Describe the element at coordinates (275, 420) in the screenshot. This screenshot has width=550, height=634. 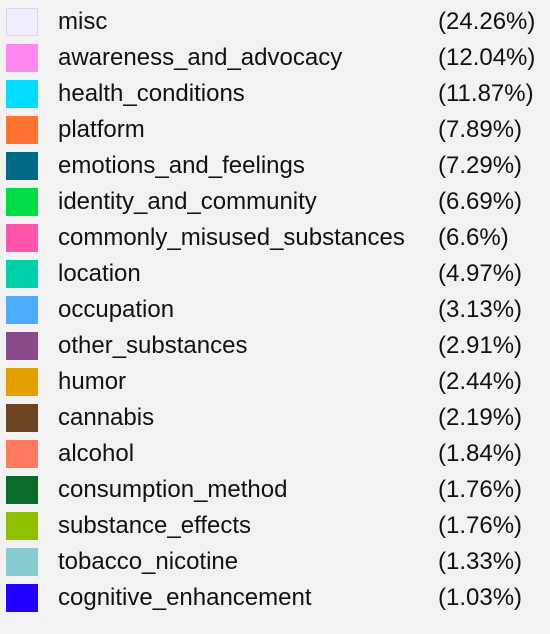
I see `legend-row: cannabis (2.19%)` at that location.